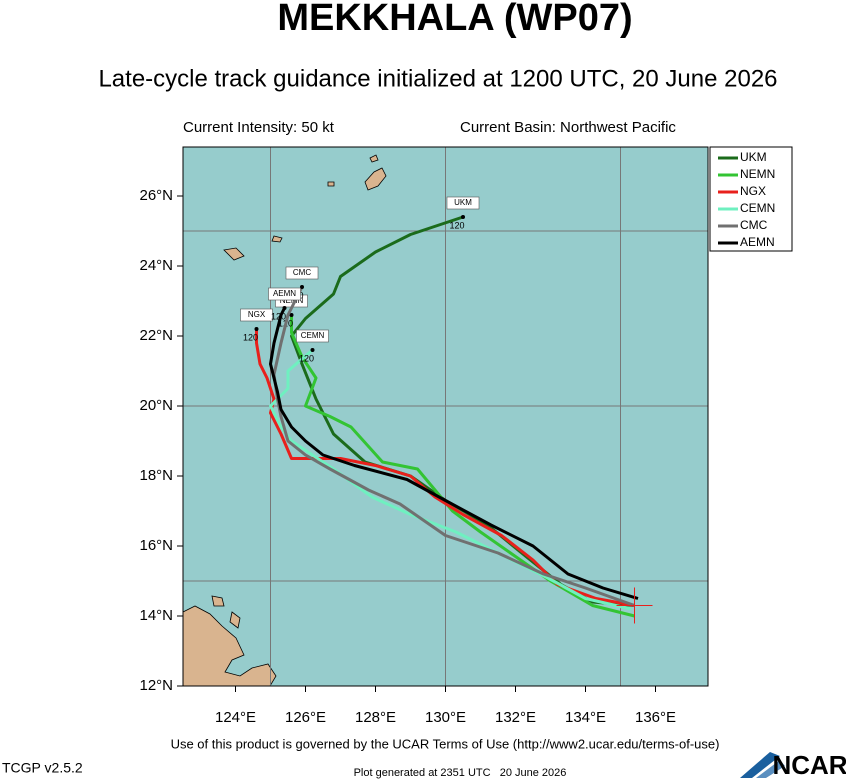 Image resolution: width=846 pixels, height=780 pixels. What do you see at coordinates (753, 191) in the screenshot?
I see `legend-label: NGX` at bounding box center [753, 191].